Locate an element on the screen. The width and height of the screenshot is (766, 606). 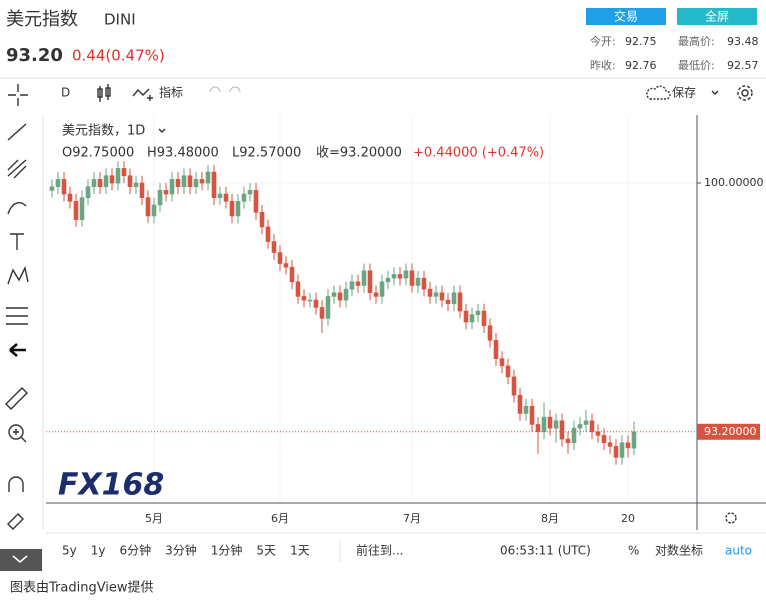
save-button: 保存 is located at coordinates (682, 92).